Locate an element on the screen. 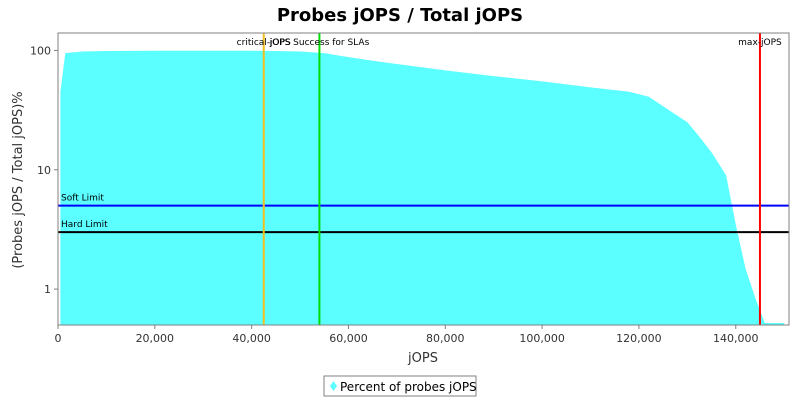  horizontal-marker-label-0: Soft Limit is located at coordinates (82, 199).